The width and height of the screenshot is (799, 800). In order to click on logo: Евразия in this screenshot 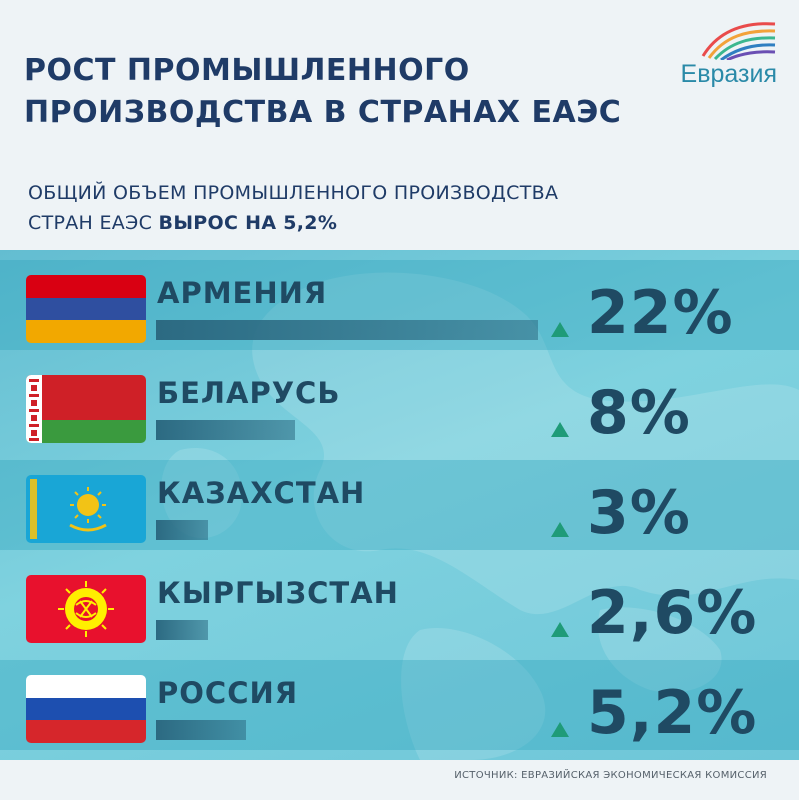, I will do `click(717, 53)`.